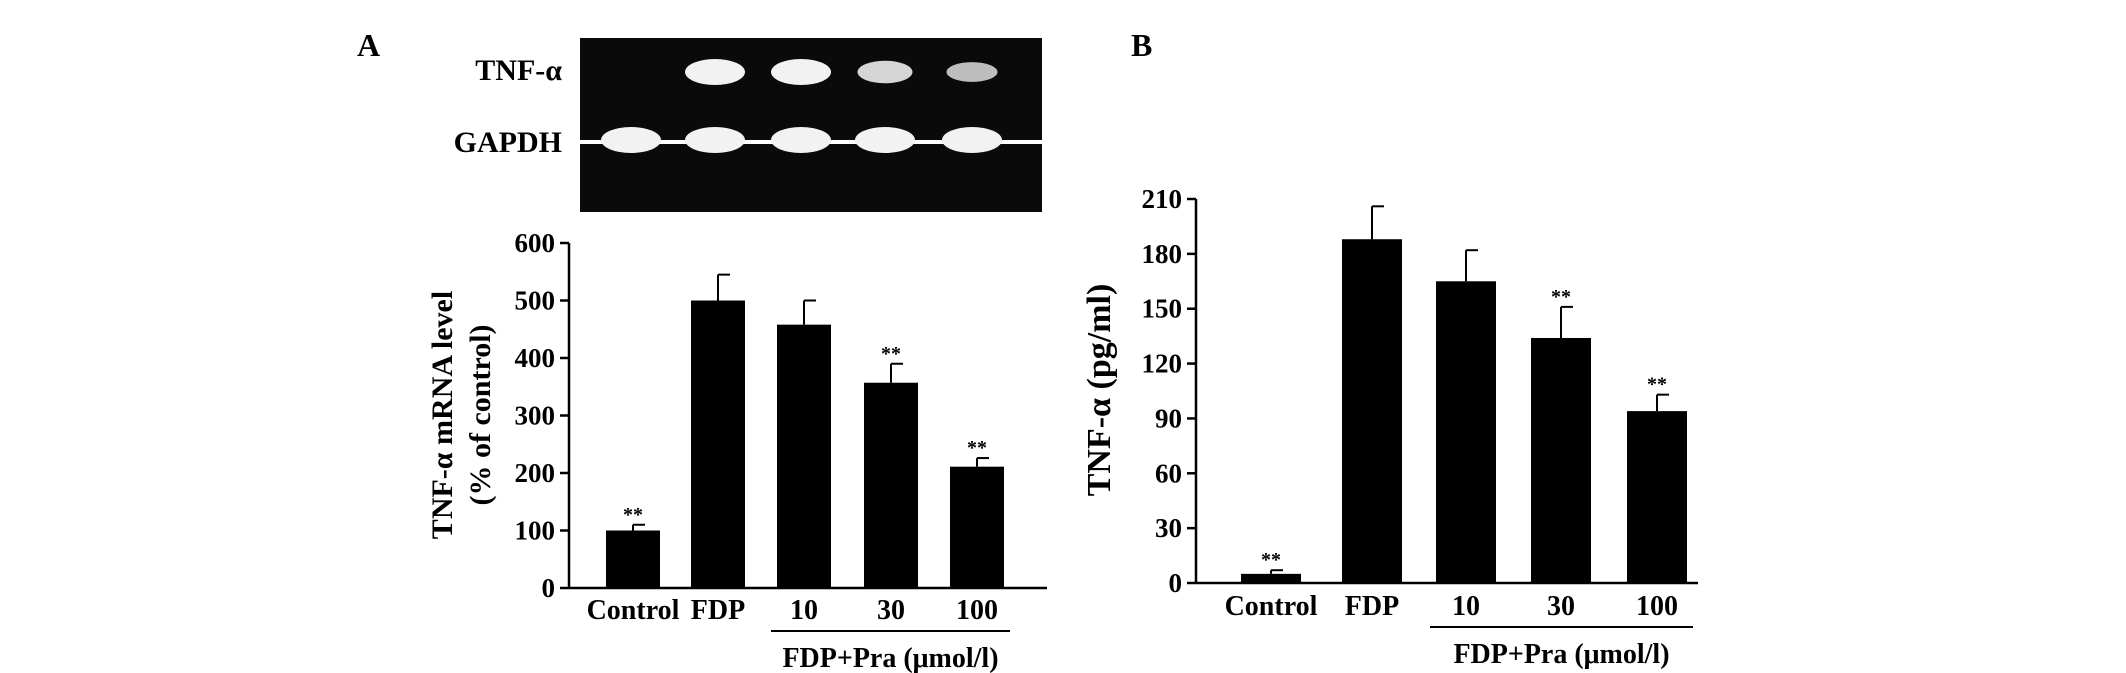  What do you see at coordinates (480, 414) in the screenshot?
I see `y-axis-label: (% of control)` at bounding box center [480, 414].